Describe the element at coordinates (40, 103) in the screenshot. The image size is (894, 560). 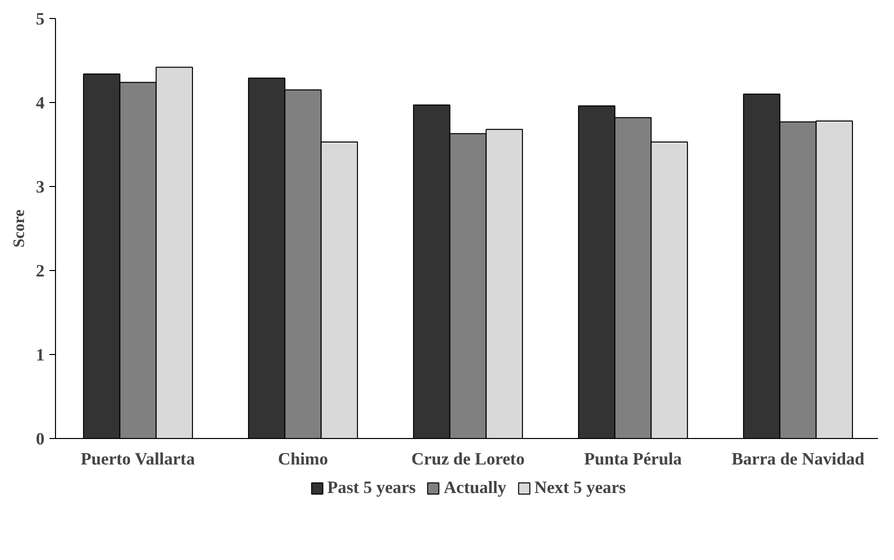
I see `y-tick-label: 4` at that location.